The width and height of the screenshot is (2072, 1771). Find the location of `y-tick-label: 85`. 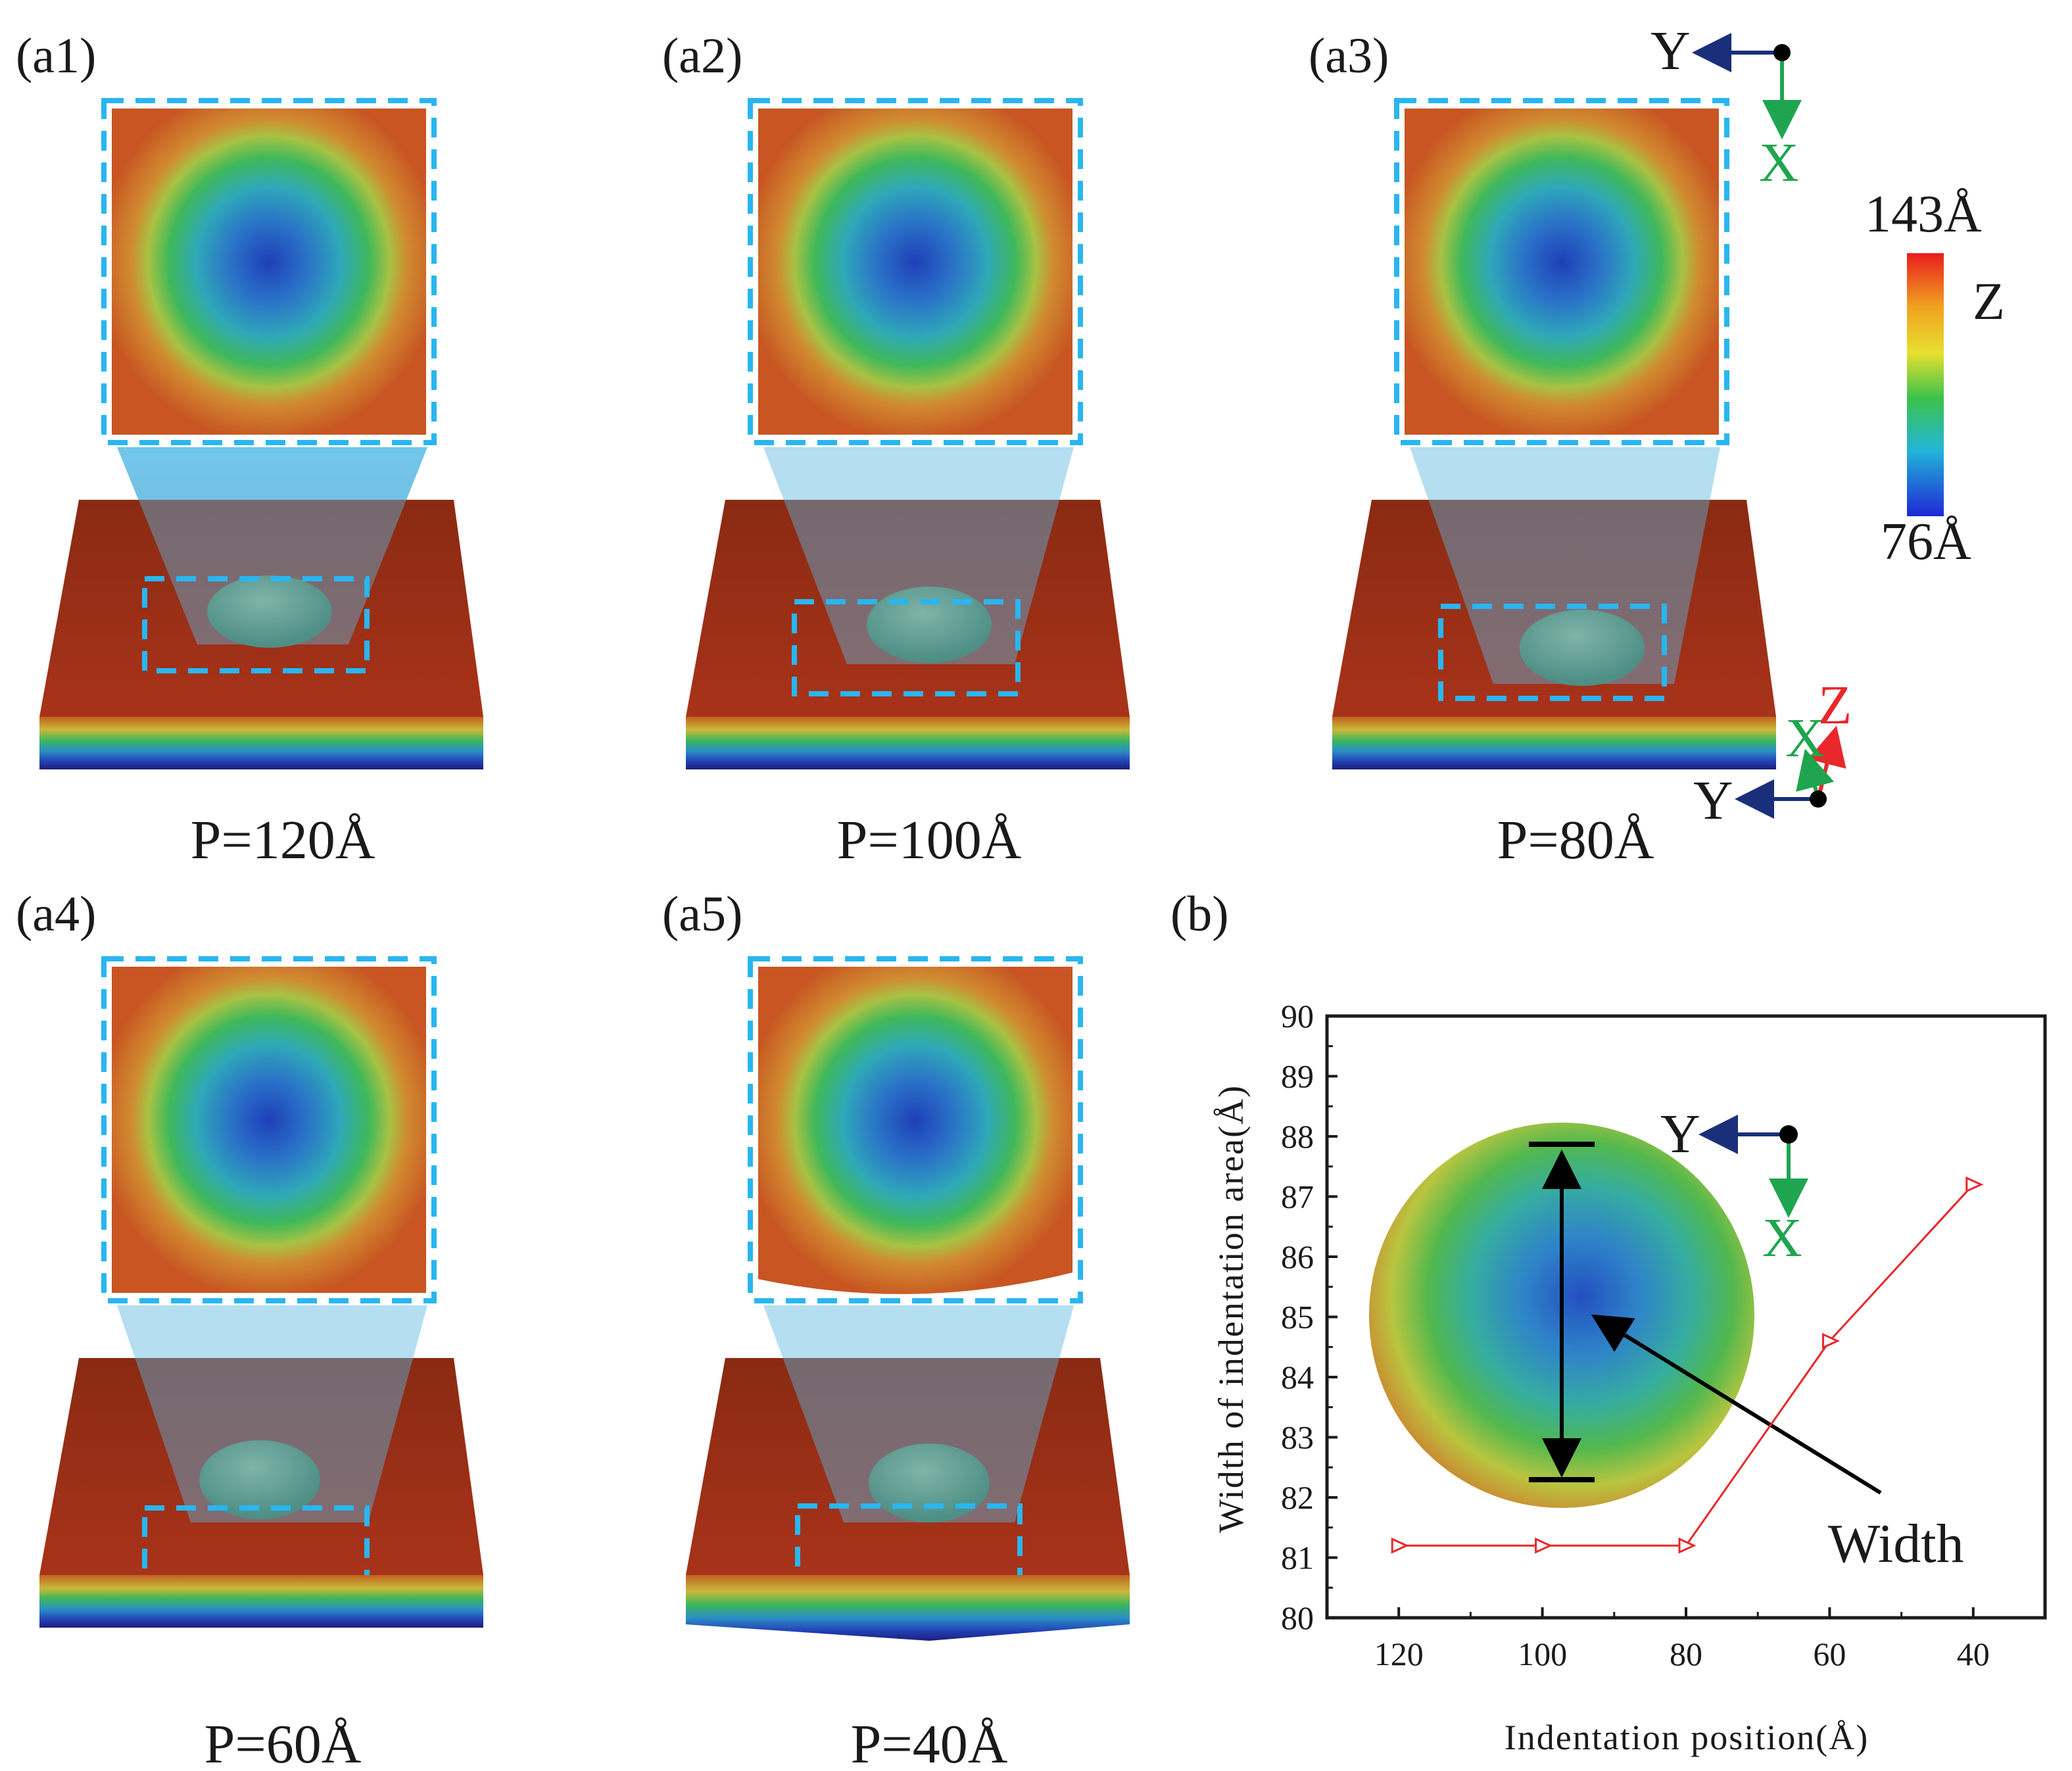

y-tick-label: 85 is located at coordinates (1297, 1317).